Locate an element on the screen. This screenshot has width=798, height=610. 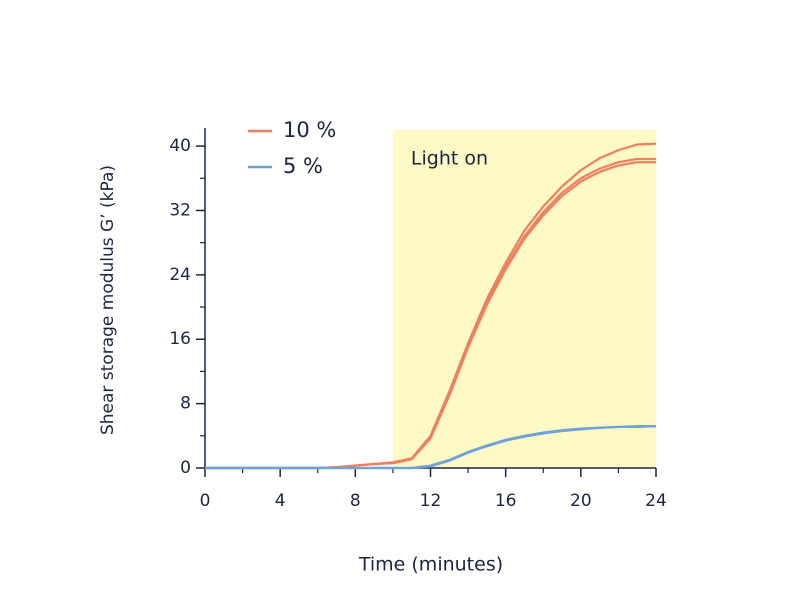
y-tick-label: 32 is located at coordinates (180, 210).